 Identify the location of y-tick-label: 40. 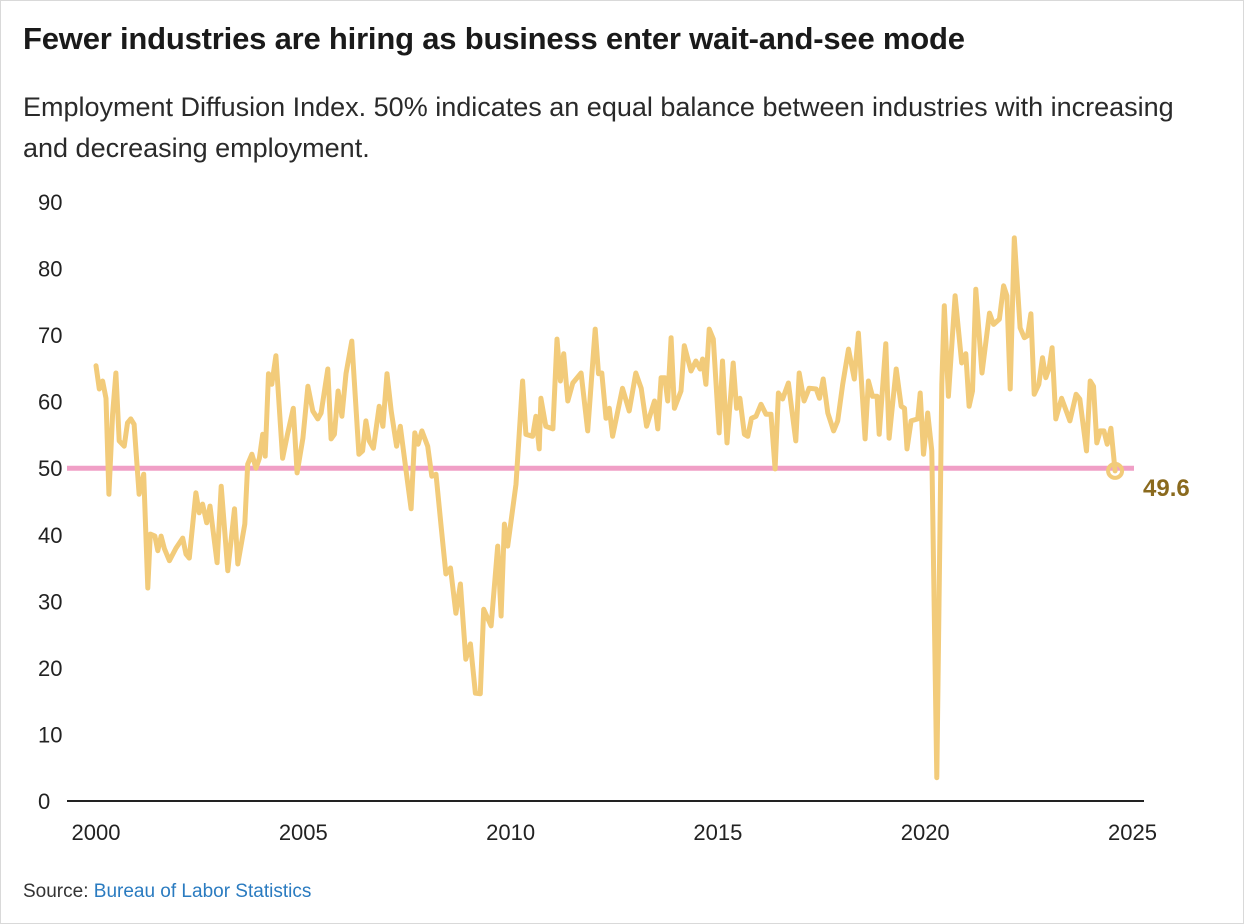
(50, 535).